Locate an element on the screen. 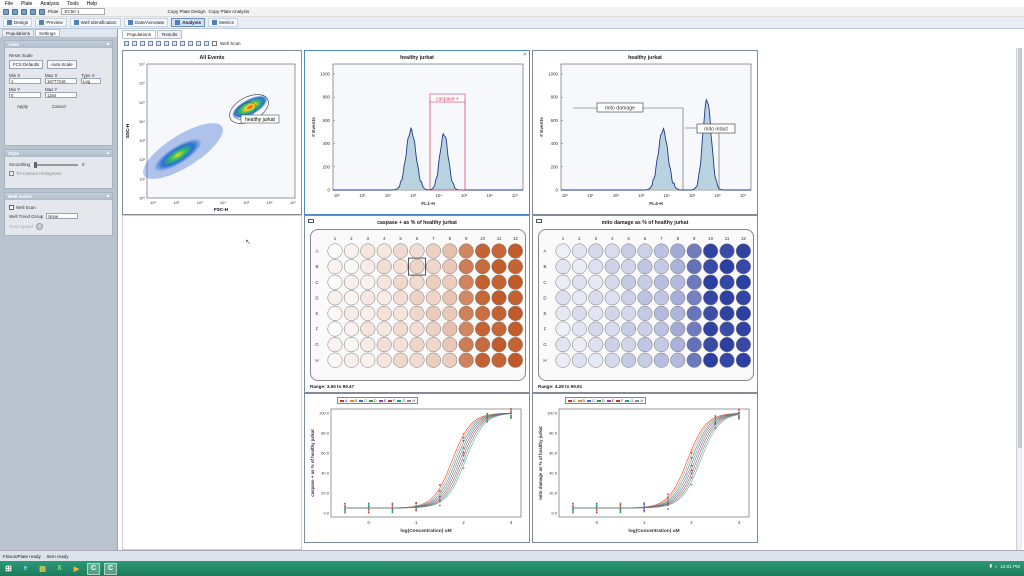  scatter-plot-cell: All Events healthy jurkat 10⁷ is located at coordinates (212, 132).